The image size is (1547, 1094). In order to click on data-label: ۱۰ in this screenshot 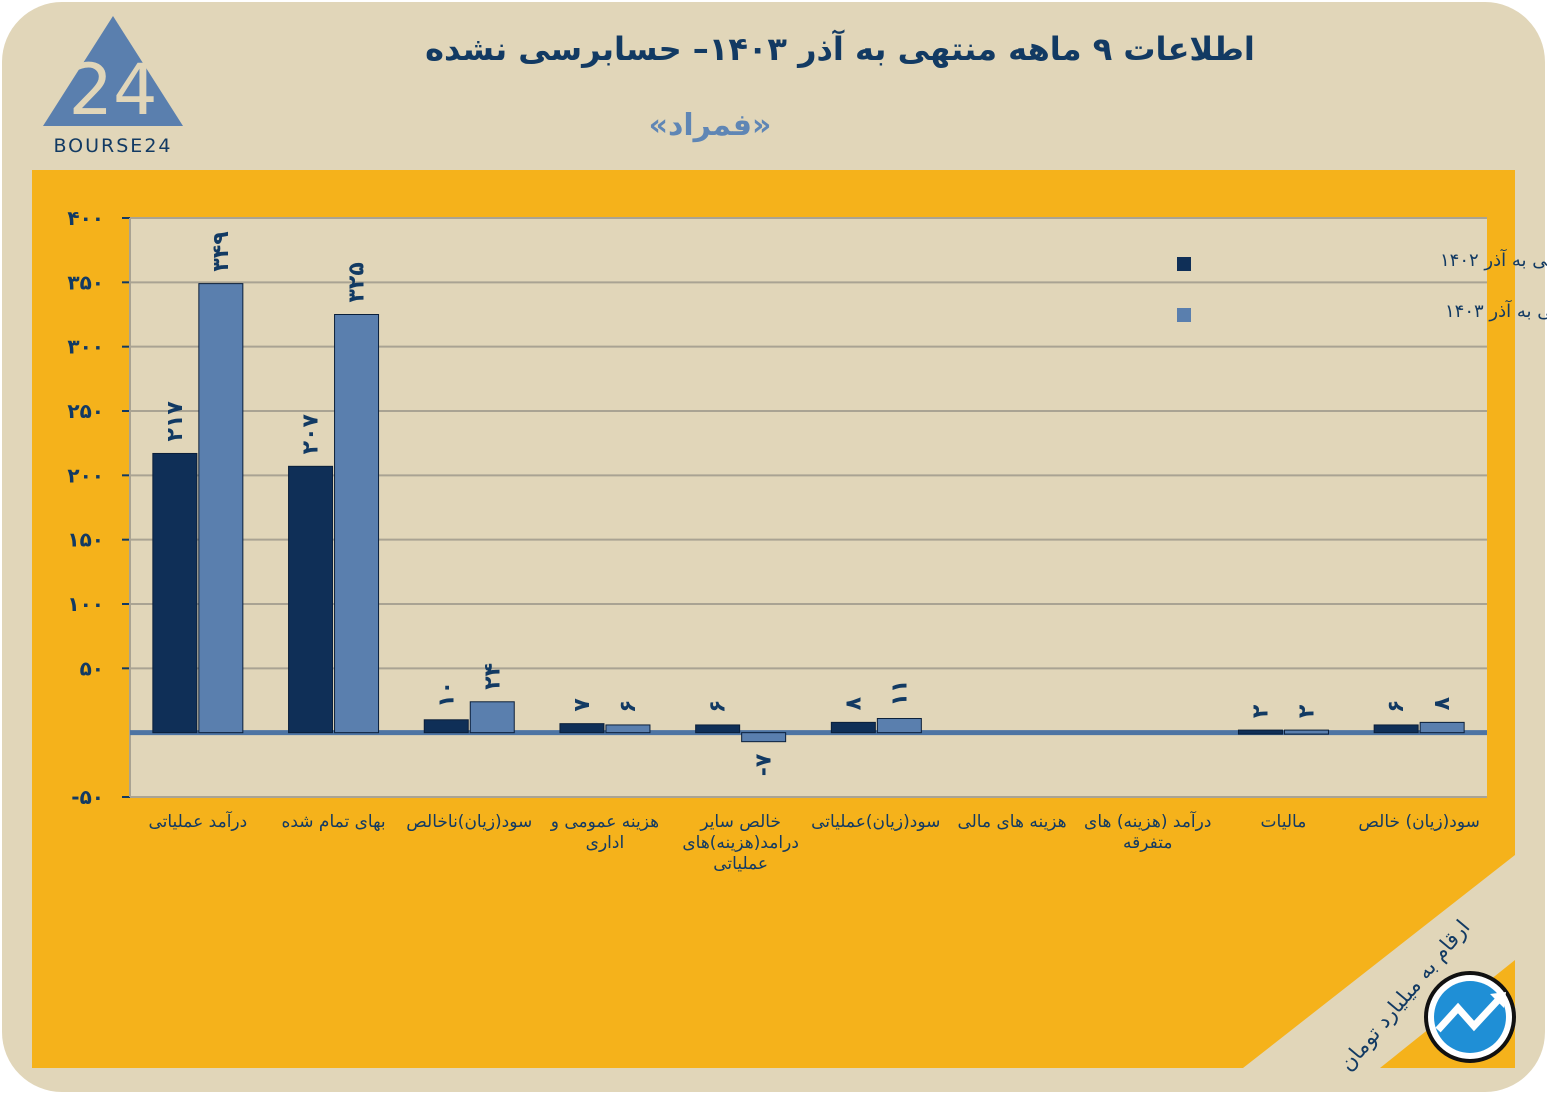, I will do `click(446, 694)`.